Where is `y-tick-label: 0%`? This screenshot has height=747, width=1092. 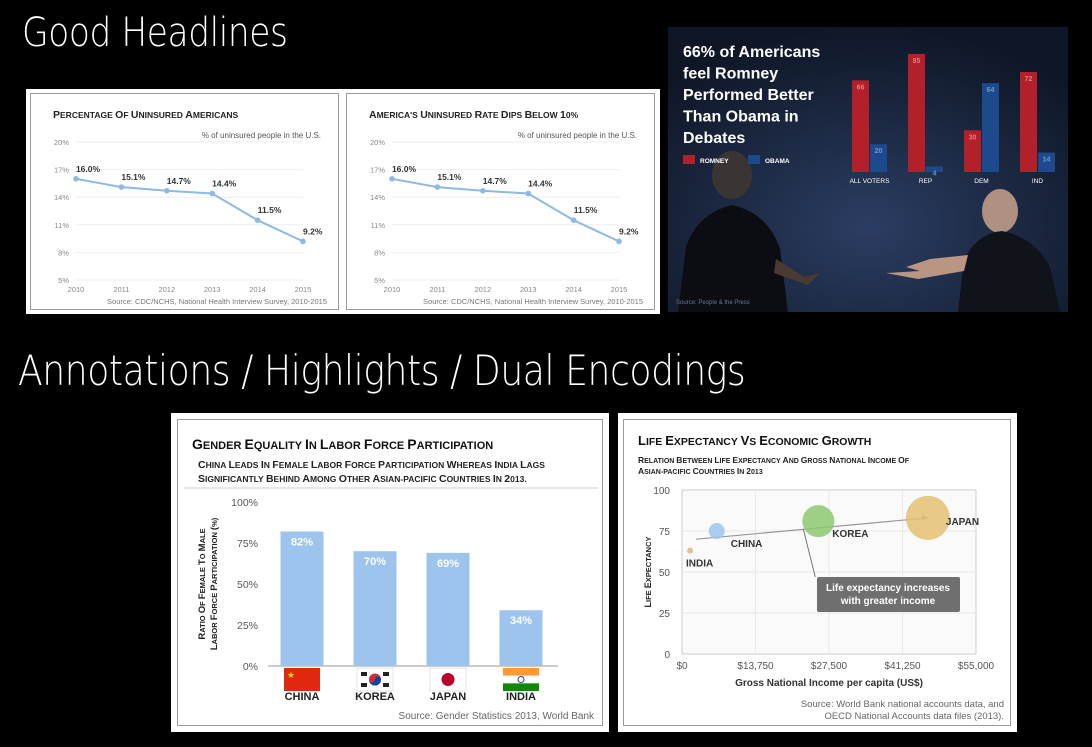
y-tick-label: 0% is located at coordinates (250, 667).